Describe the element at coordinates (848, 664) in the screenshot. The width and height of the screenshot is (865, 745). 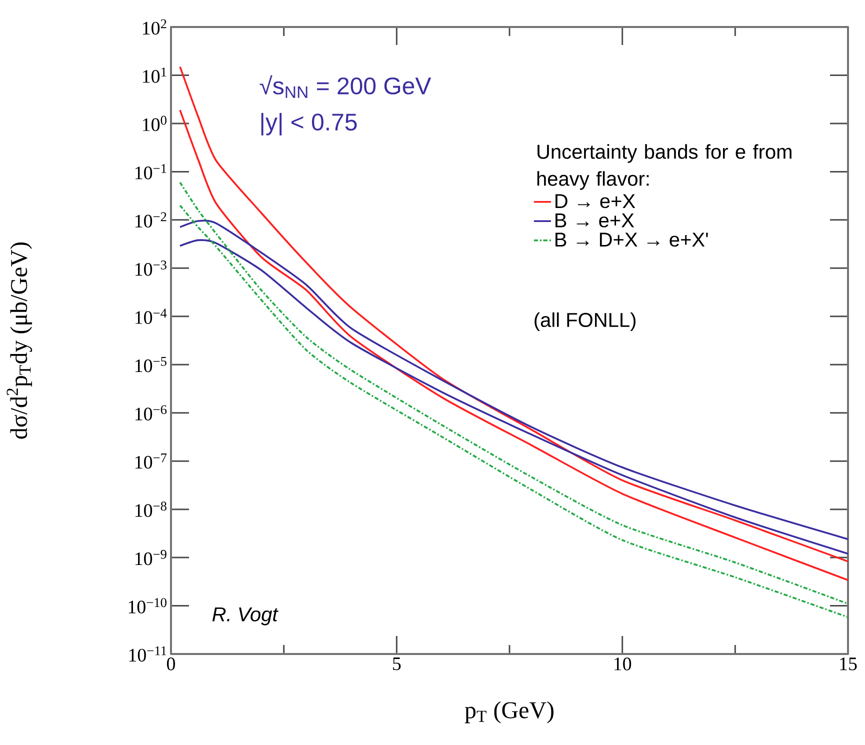
I see `x-tick-label: 15` at that location.